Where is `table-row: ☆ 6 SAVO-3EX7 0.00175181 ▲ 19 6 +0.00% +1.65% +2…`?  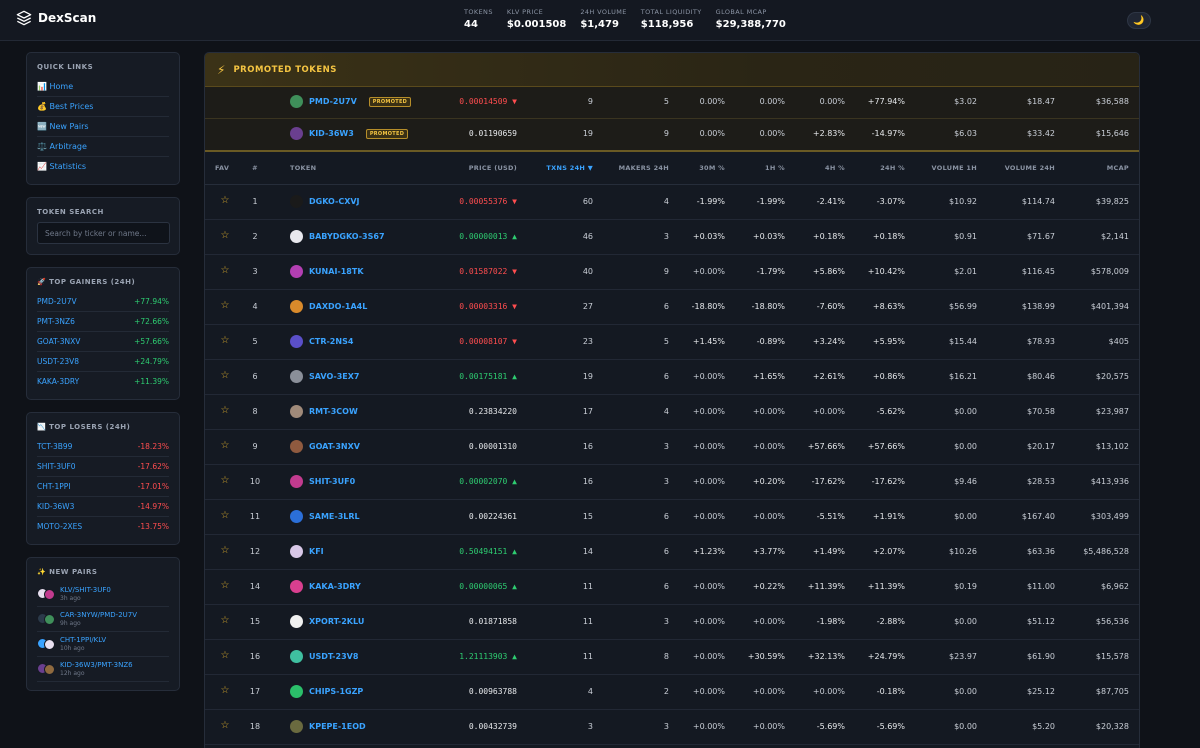 table-row: ☆ 6 SAVO-3EX7 0.00175181 ▲ 19 6 +0.00% +1.65% +2… is located at coordinates (672, 377).